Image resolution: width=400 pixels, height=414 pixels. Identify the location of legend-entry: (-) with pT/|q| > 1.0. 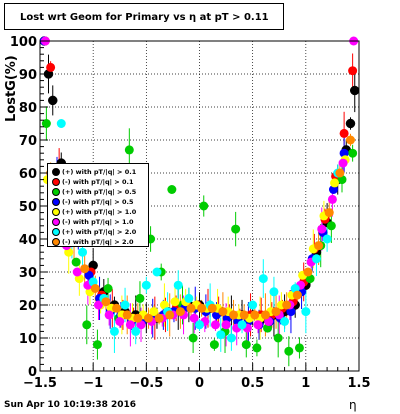
(98, 222).